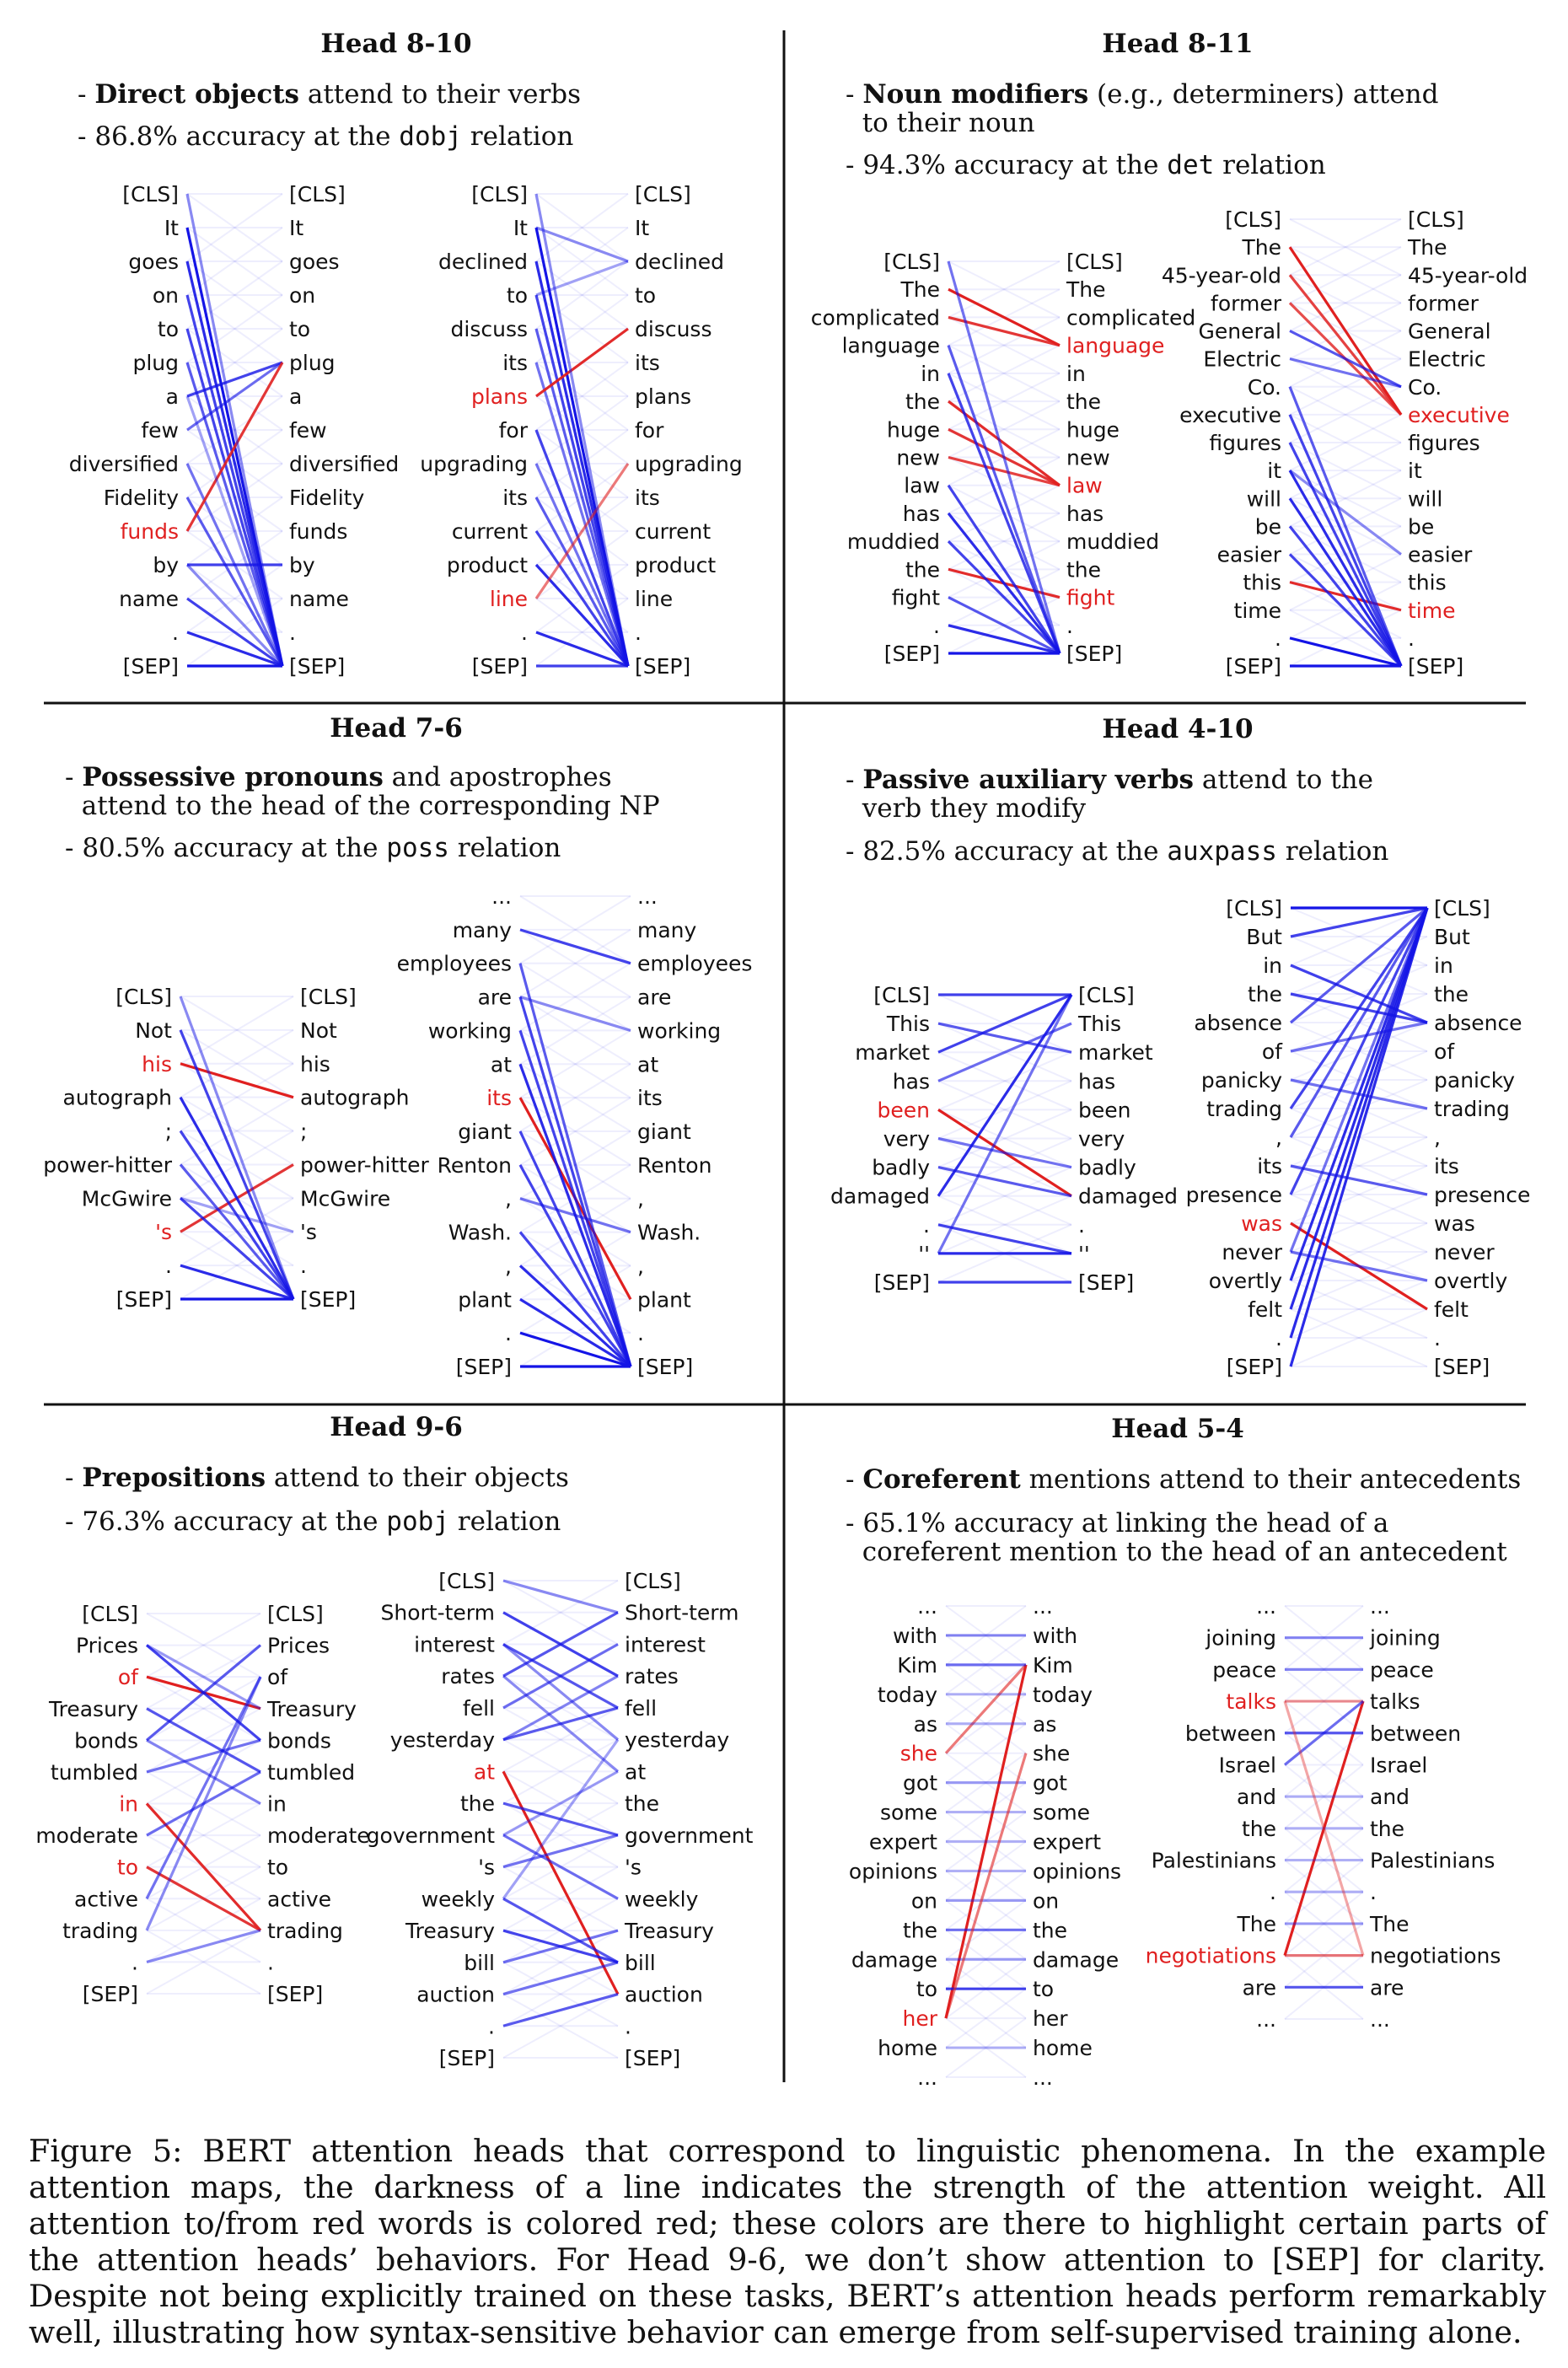  What do you see at coordinates (1405, 1639) in the screenshot?
I see `token-right: joining` at bounding box center [1405, 1639].